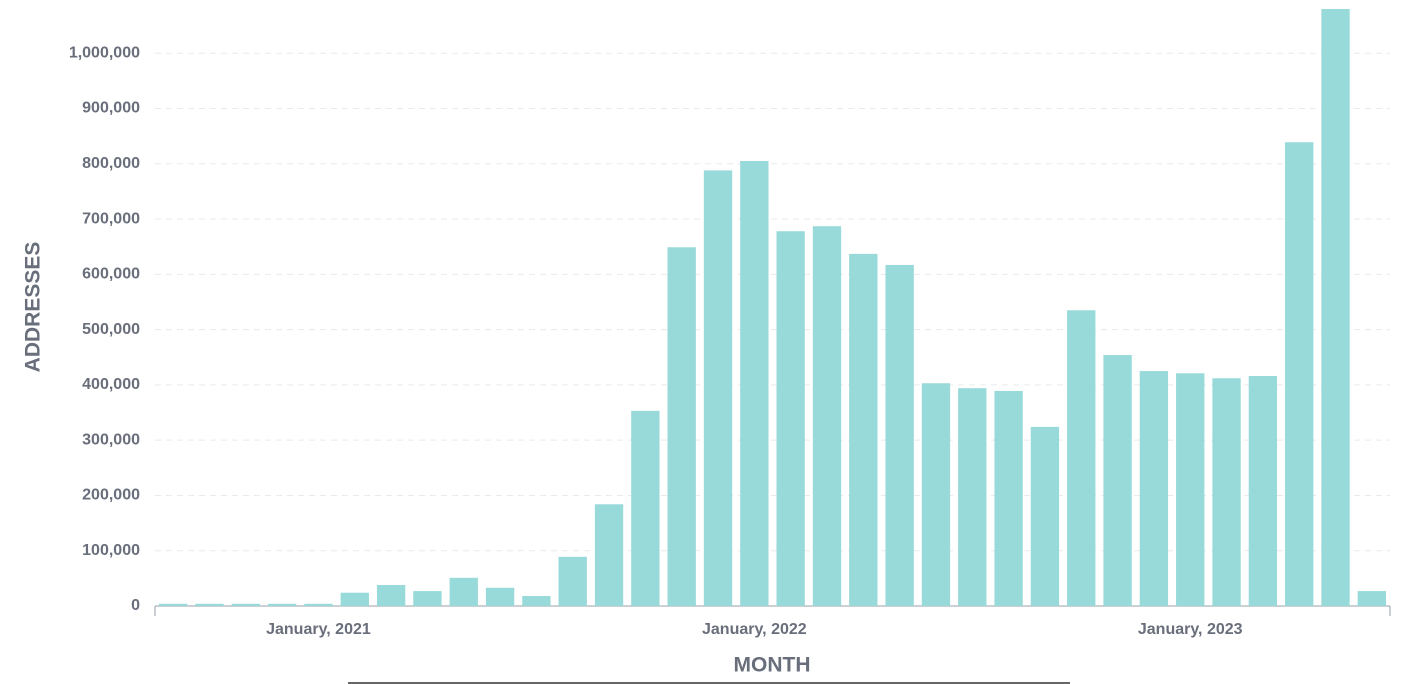 The height and width of the screenshot is (684, 1423). I want to click on y-tick-label: 1,000,000, so click(104, 52).